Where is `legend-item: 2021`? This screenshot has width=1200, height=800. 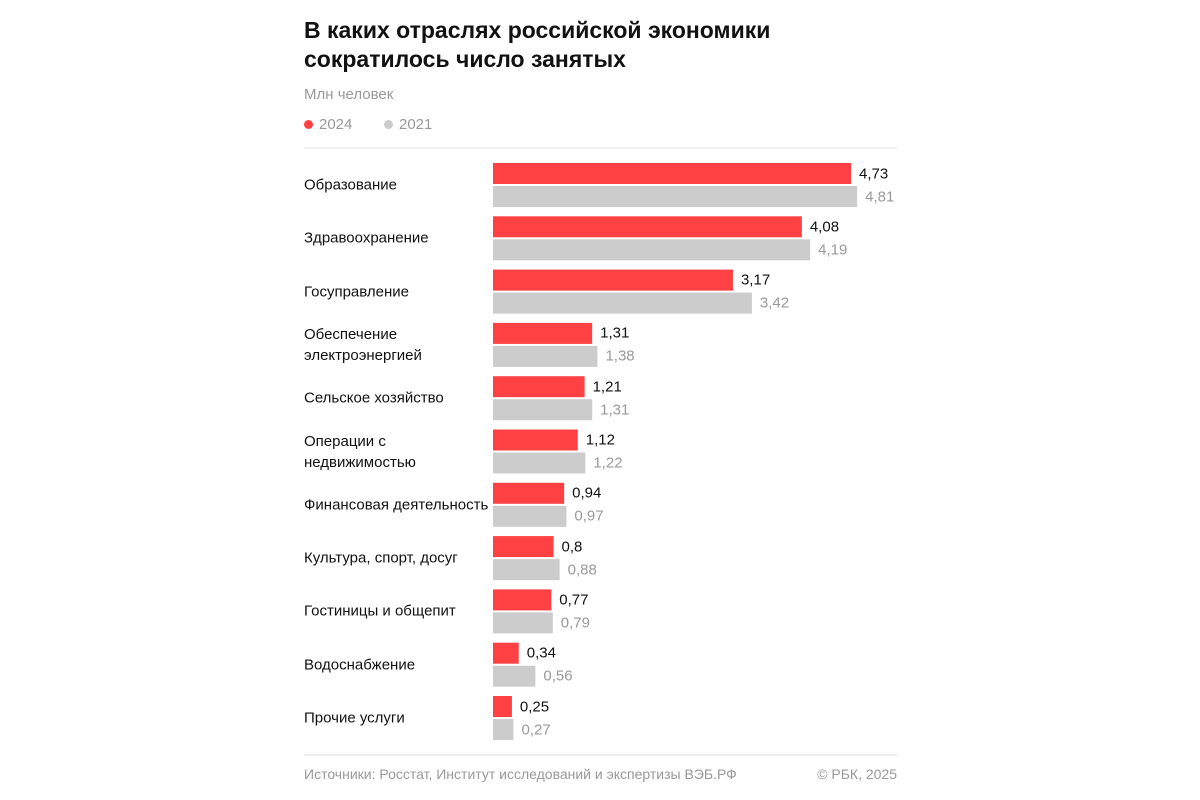 legend-item: 2021 is located at coordinates (408, 124).